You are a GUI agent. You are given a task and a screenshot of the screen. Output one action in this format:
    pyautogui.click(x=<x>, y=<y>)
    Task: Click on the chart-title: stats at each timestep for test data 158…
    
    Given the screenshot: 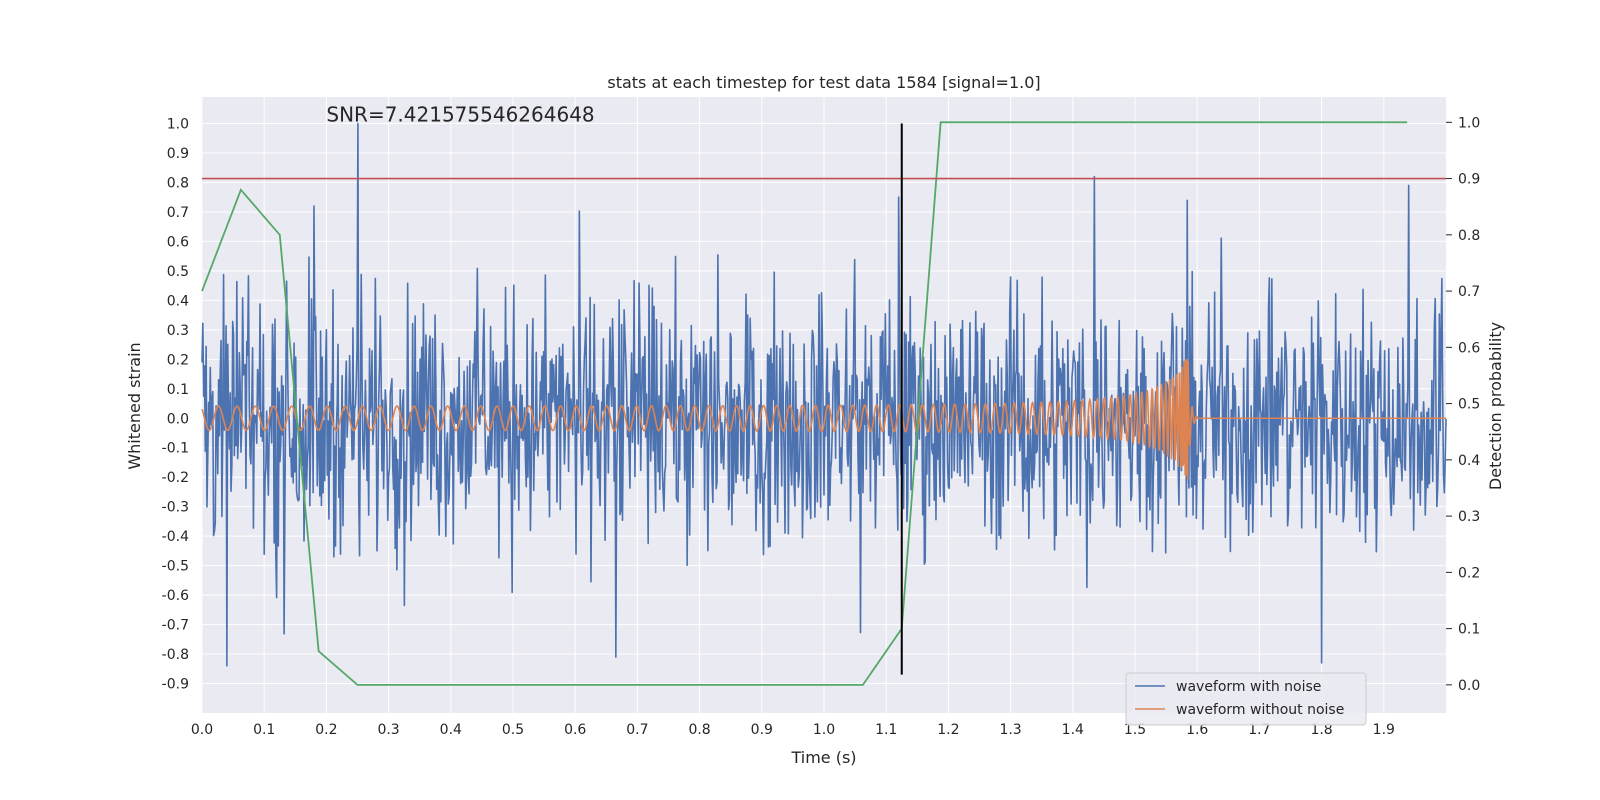 What is the action you would take?
    pyautogui.click(x=823, y=82)
    